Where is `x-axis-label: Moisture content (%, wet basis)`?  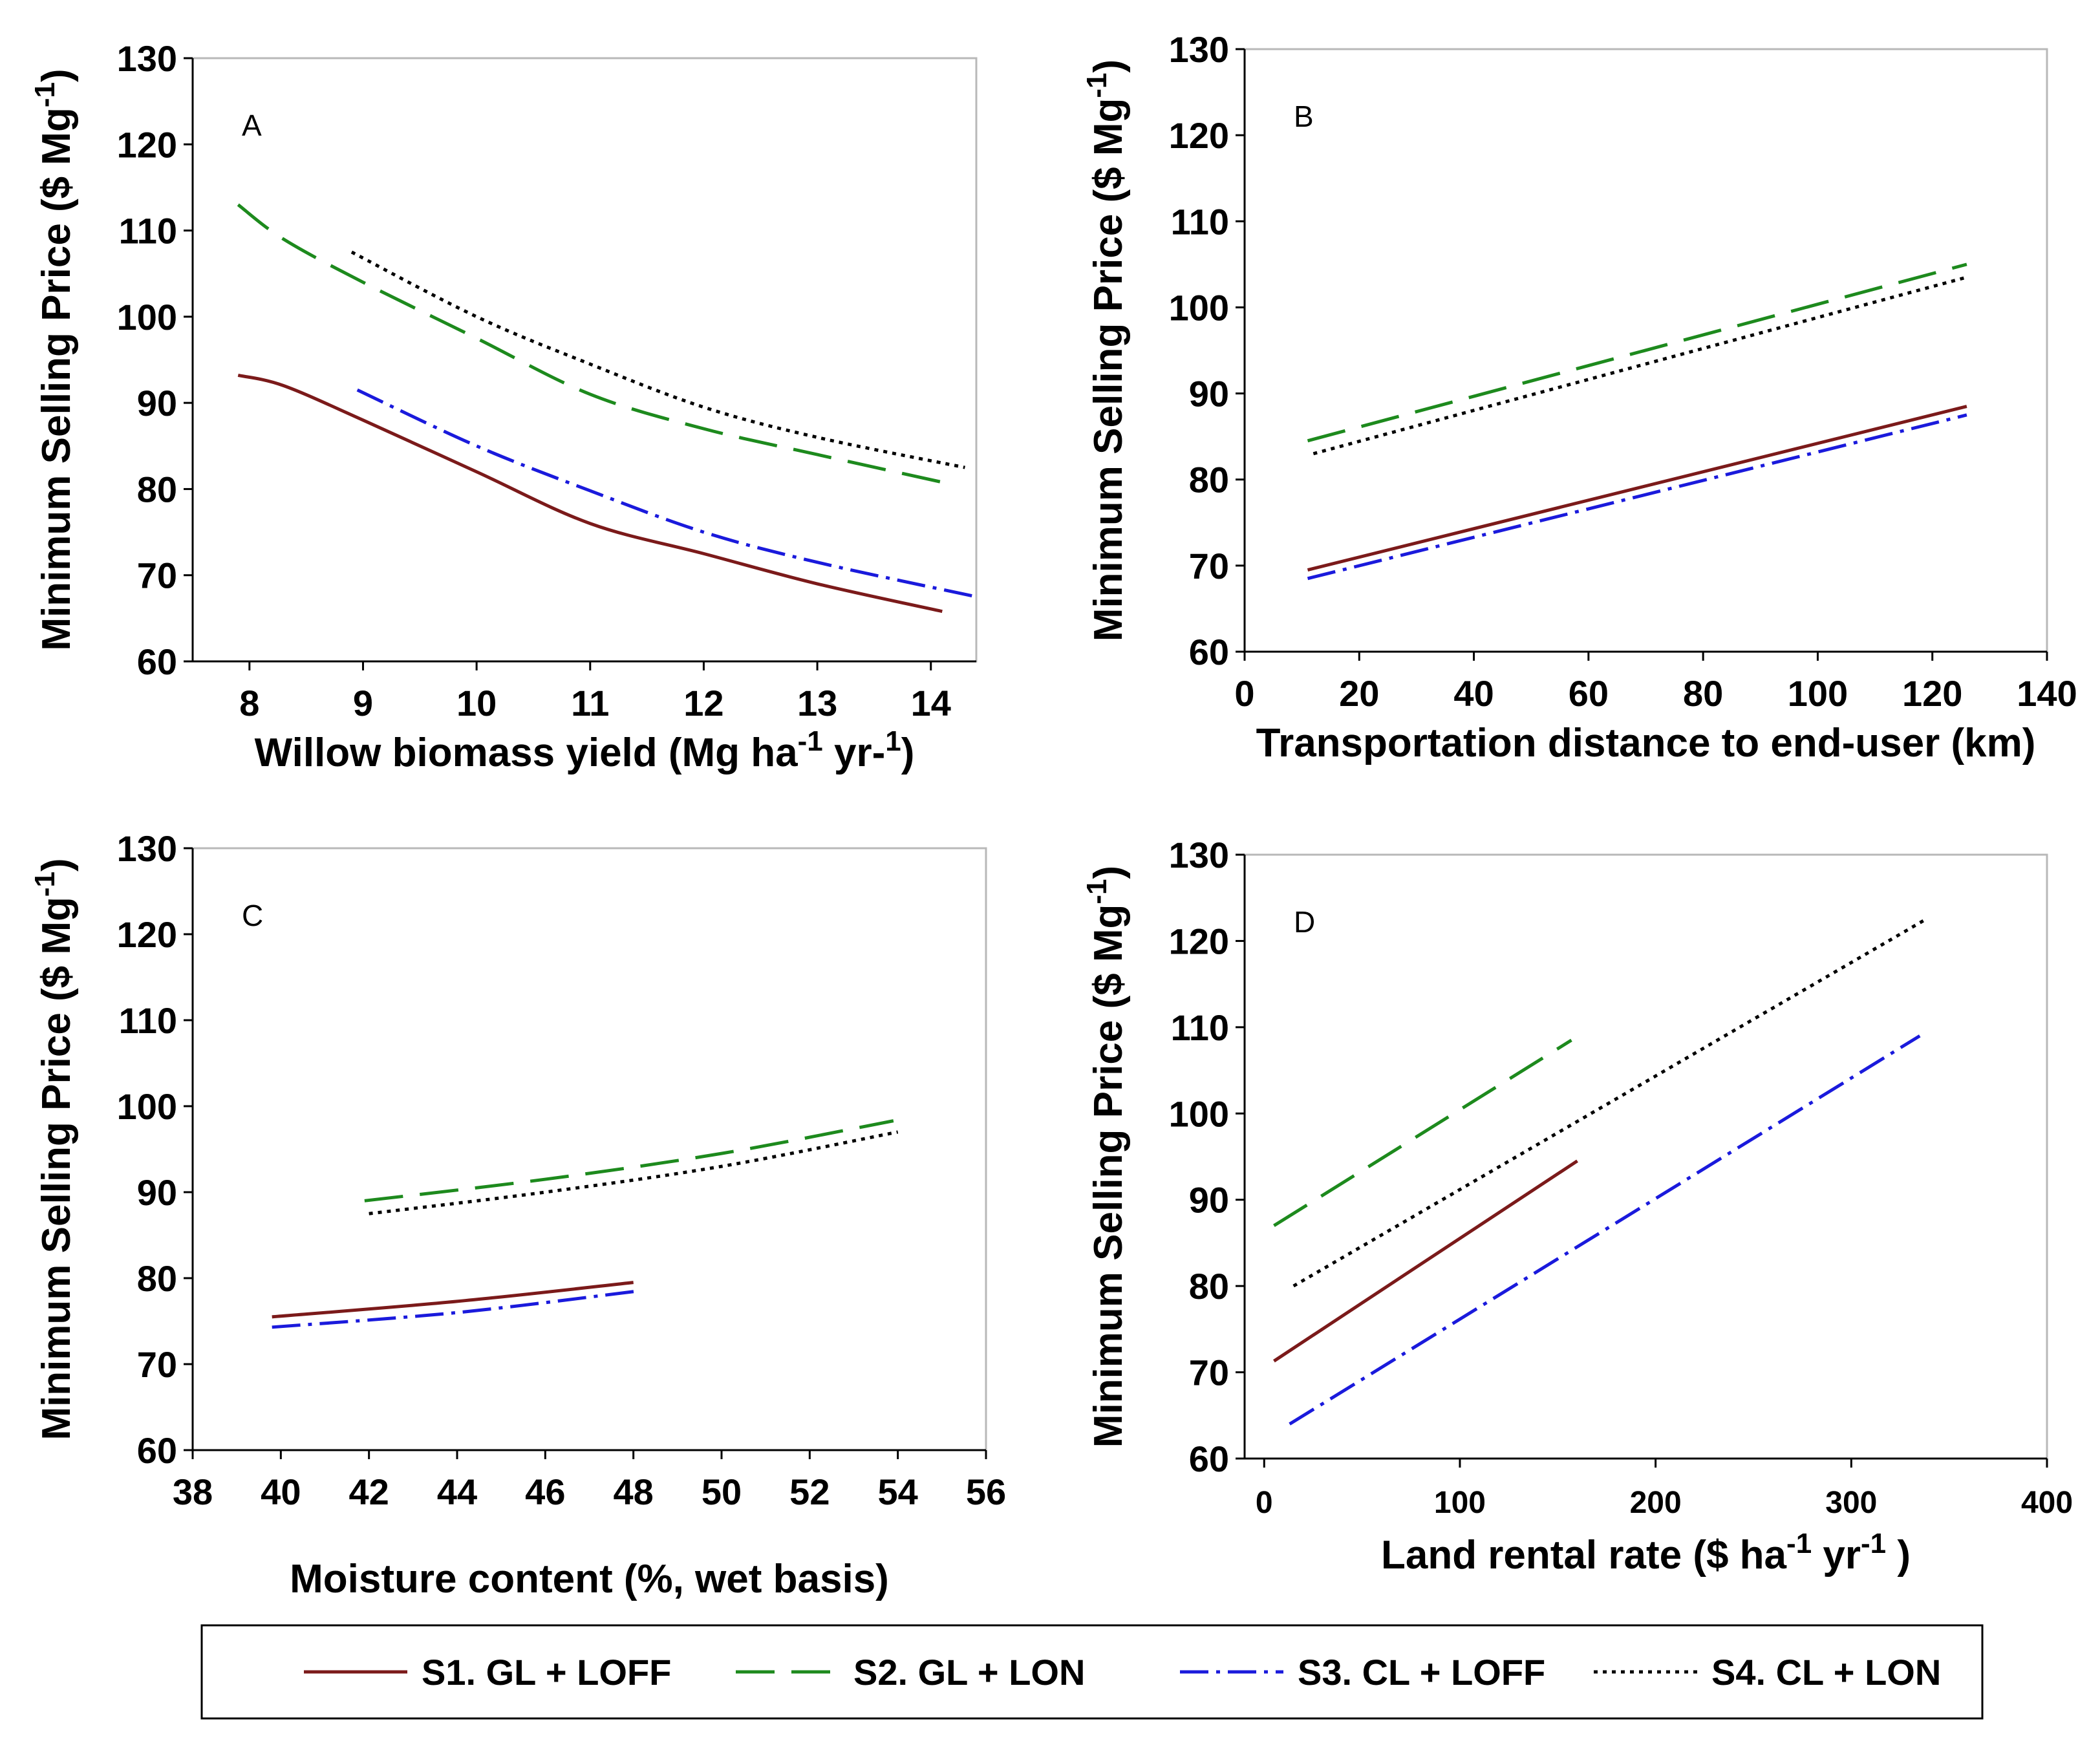 x-axis-label: Moisture content (%, wet basis) is located at coordinates (589, 1579).